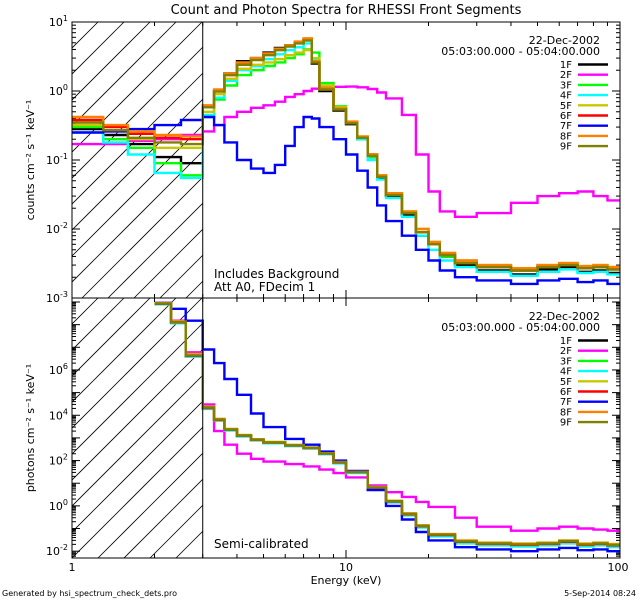 Image resolution: width=640 pixels, height=600 pixels. What do you see at coordinates (600, 593) in the screenshot?
I see `footer-timestamp: 5-Sep-2014 08:24` at bounding box center [600, 593].